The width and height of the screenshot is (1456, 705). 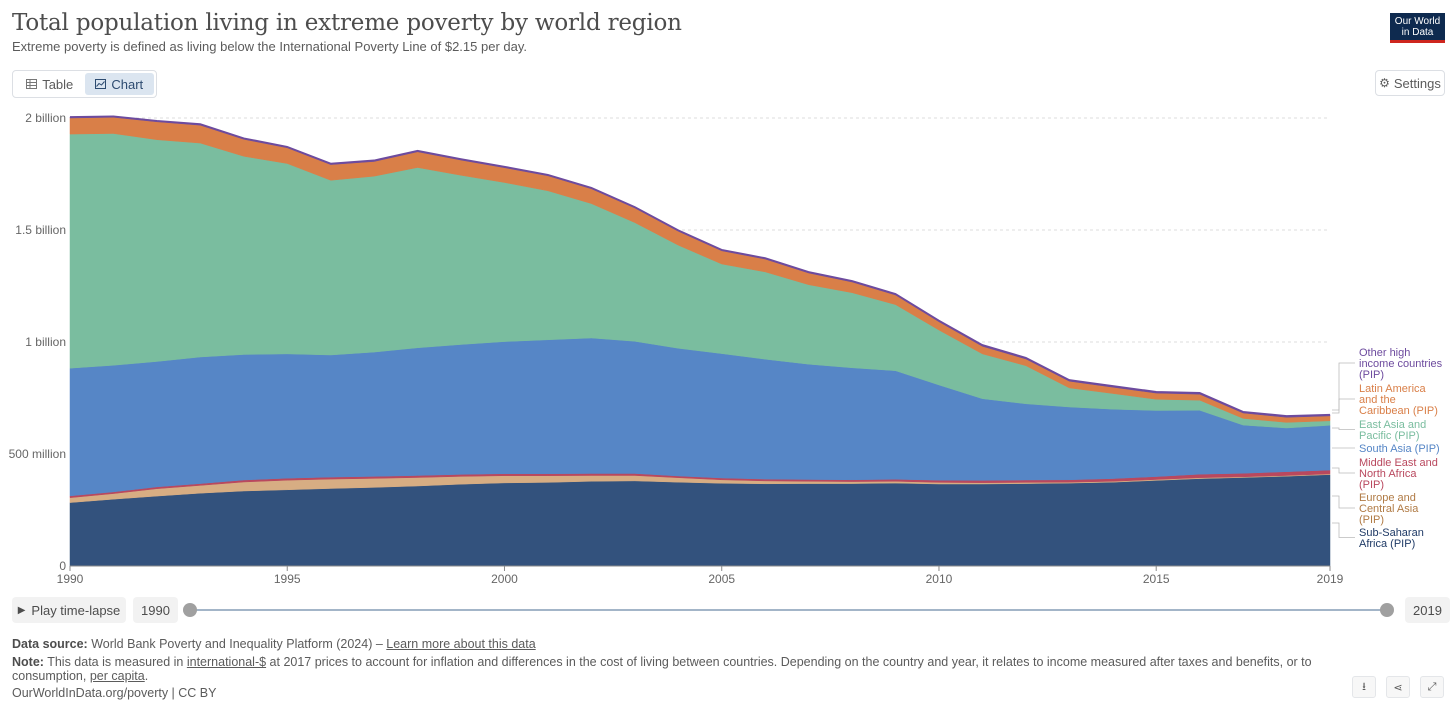 I want to click on settings-label: Settings, so click(x=1417, y=83).